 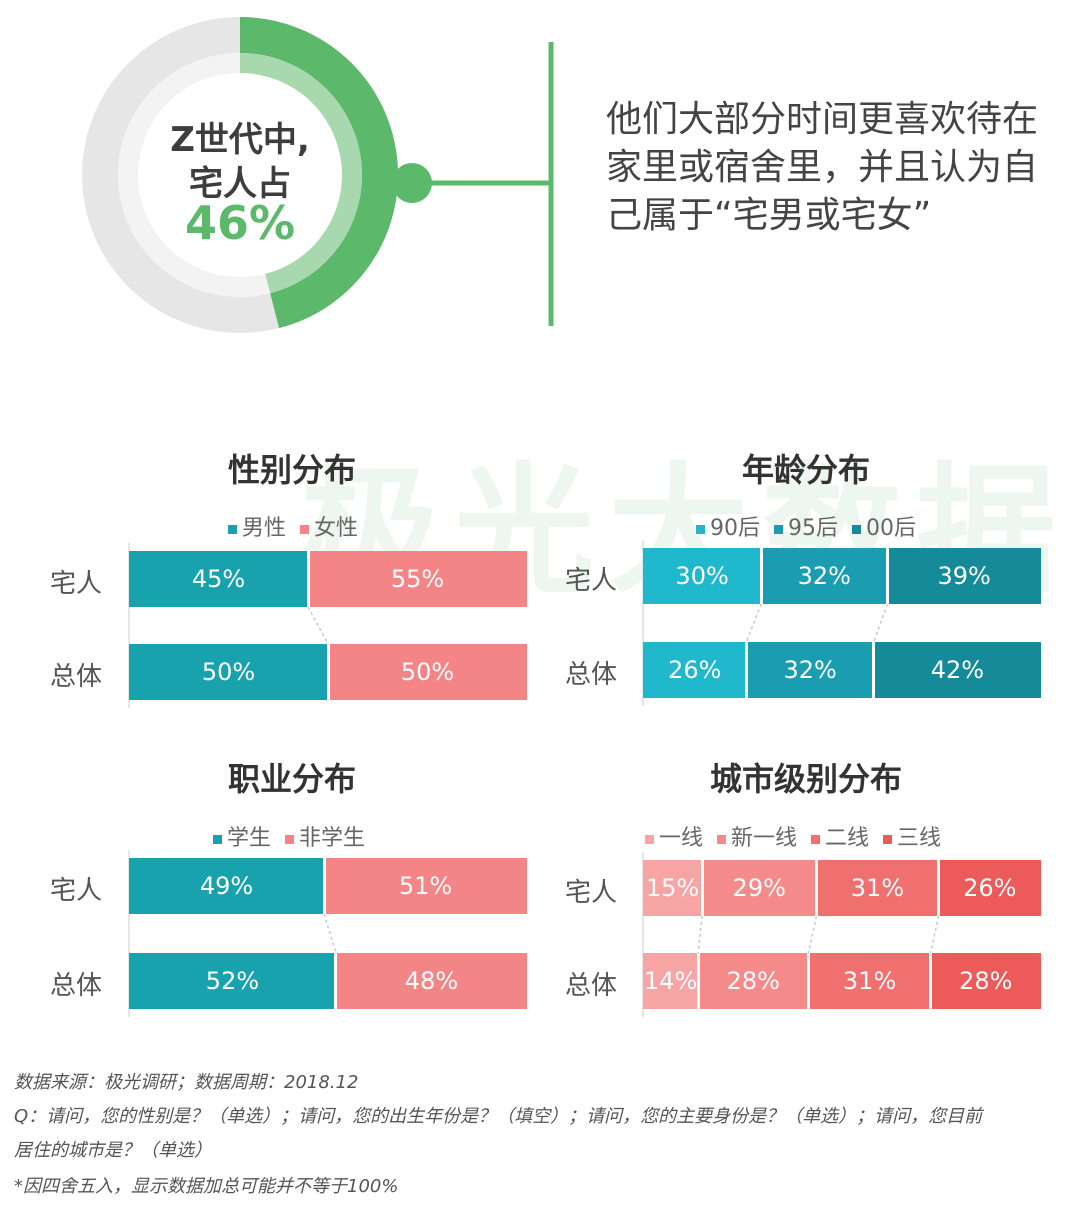 I want to click on legend-item: 学生, so click(x=242, y=836).